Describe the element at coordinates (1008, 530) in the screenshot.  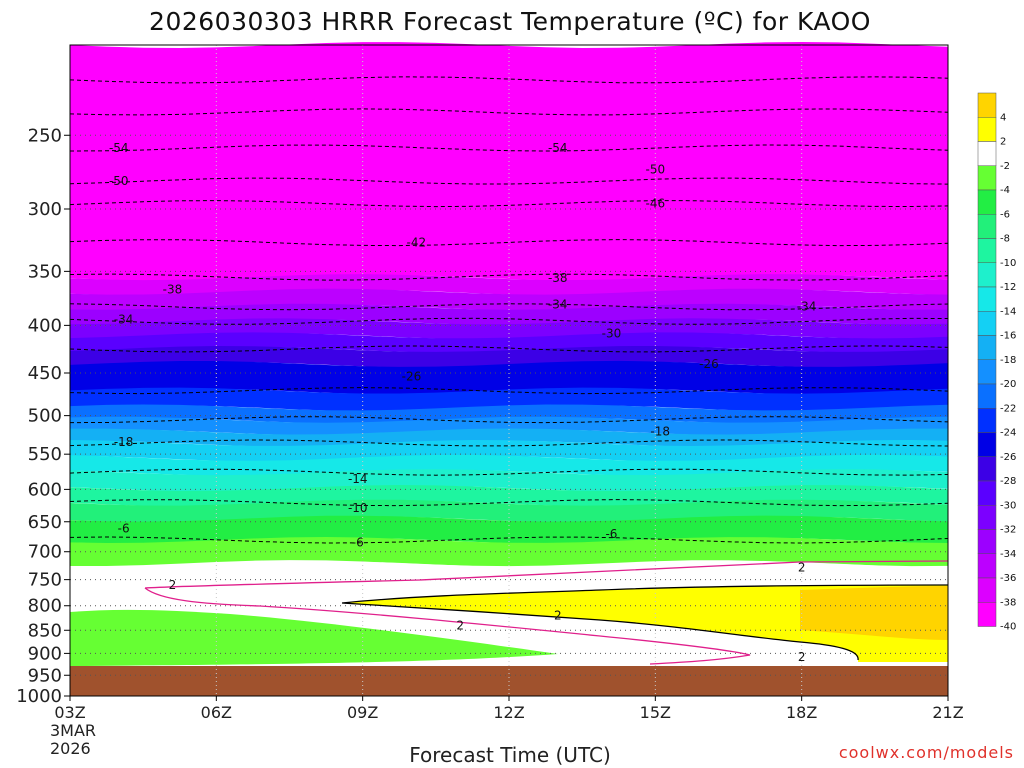
I see `colorbar-tick-label: -32` at that location.